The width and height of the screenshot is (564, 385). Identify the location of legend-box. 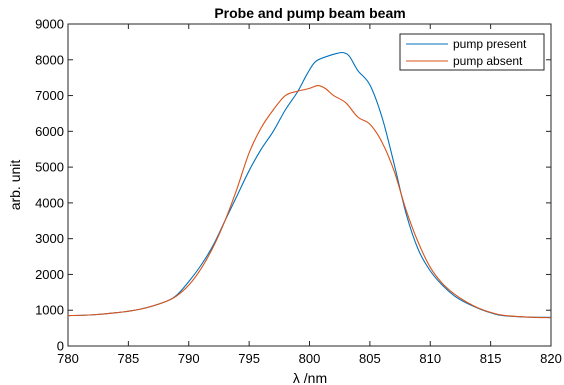
(472, 52).